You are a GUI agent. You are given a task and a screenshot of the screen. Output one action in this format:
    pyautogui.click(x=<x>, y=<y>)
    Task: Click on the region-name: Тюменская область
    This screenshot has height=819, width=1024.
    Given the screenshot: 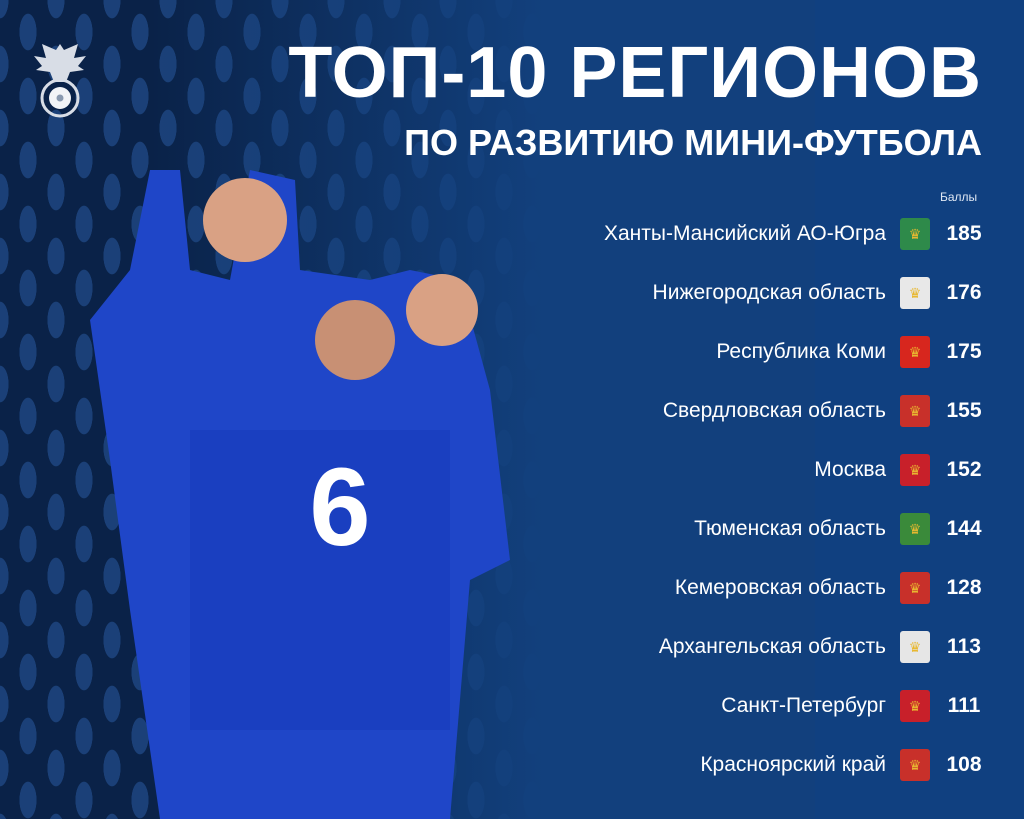 What is the action you would take?
    pyautogui.click(x=790, y=528)
    